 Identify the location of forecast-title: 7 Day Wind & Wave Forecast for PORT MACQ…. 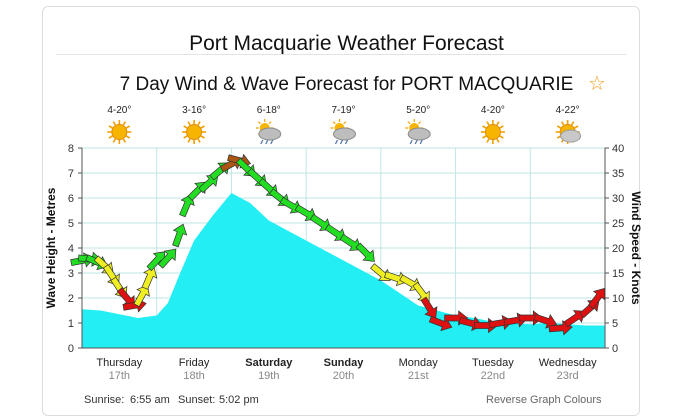
(346, 84).